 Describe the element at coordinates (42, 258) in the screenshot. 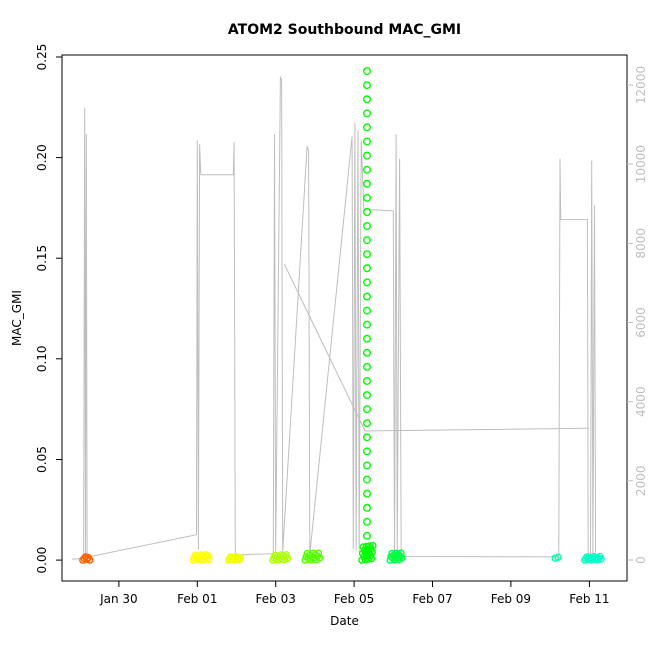

I see `y-left-tick-label: 0.15` at that location.